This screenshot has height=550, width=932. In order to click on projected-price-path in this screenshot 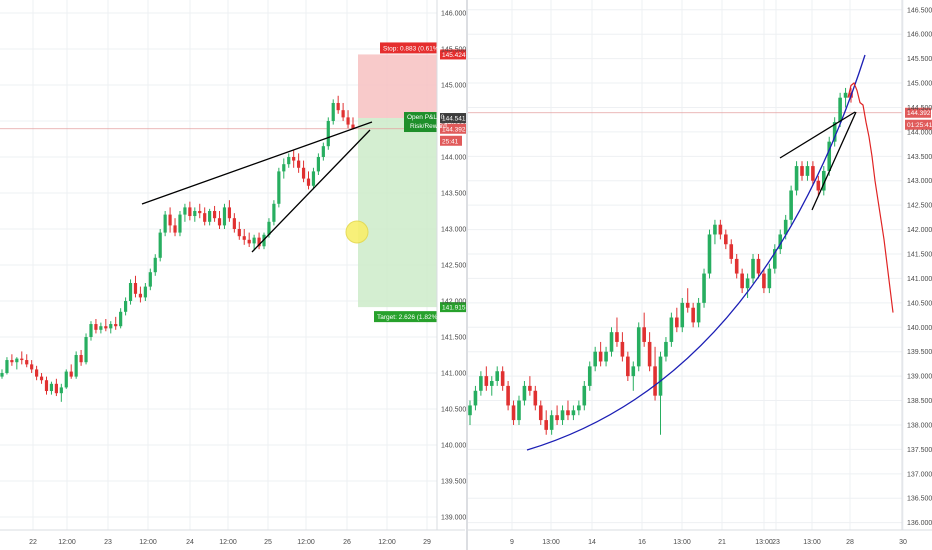, I will do `click(870, 197)`.